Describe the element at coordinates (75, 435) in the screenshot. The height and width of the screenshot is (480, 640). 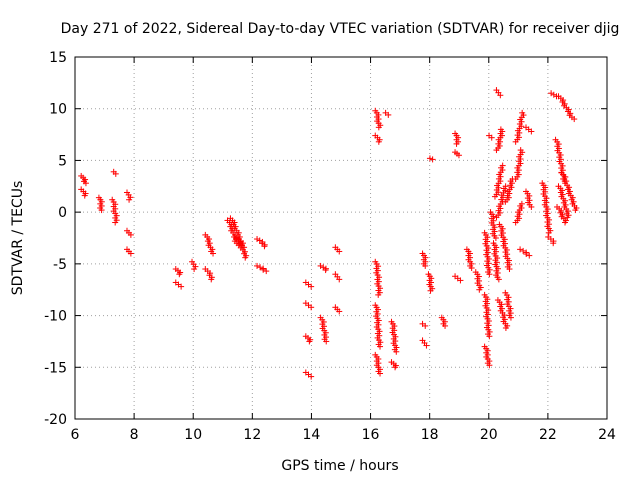
I see `x-tick-label: 6` at that location.